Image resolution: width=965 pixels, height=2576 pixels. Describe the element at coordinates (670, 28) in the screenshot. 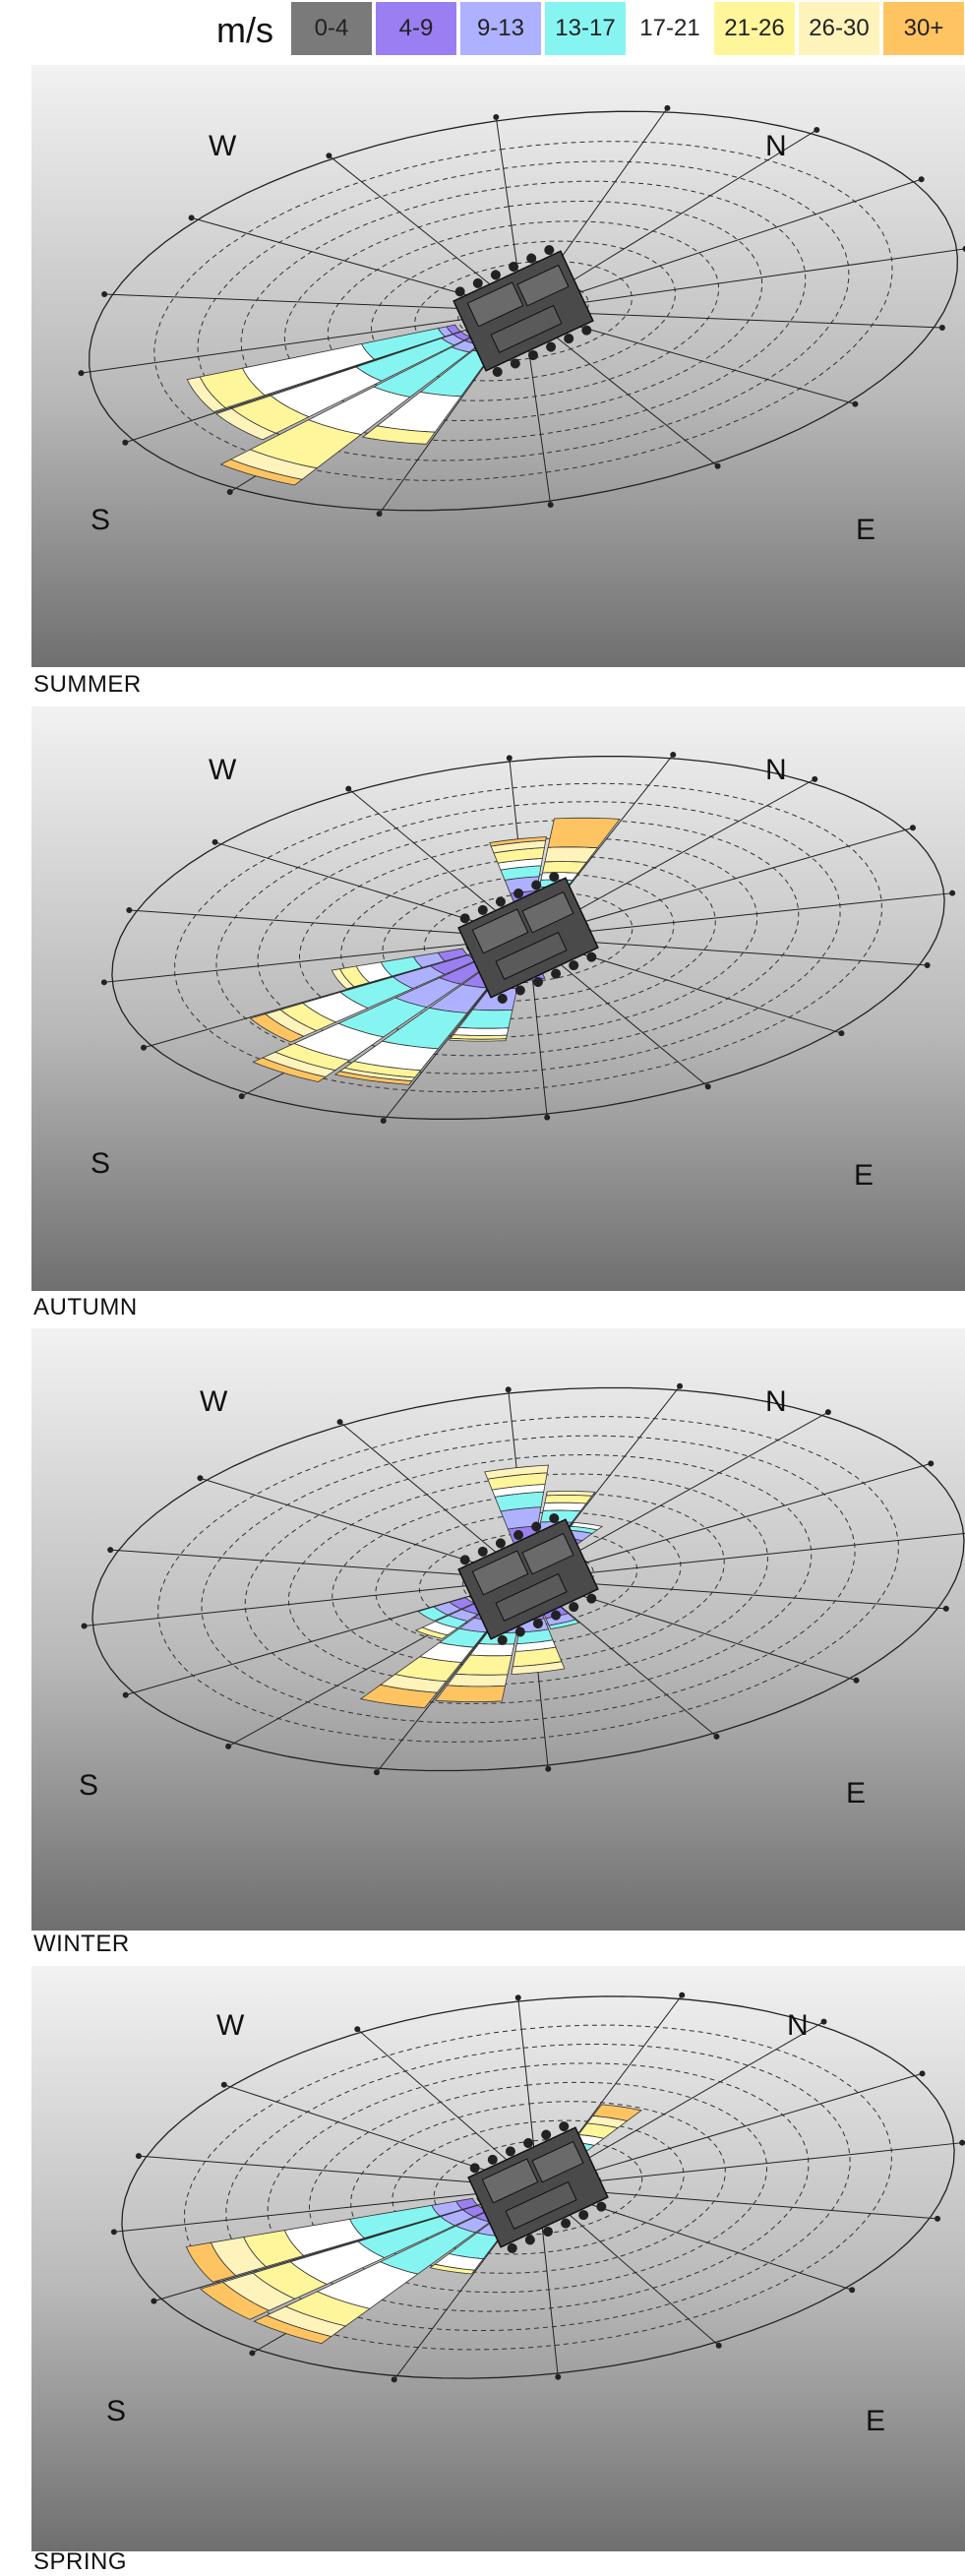

I see `legend-swatch-17-21: 17-21` at that location.